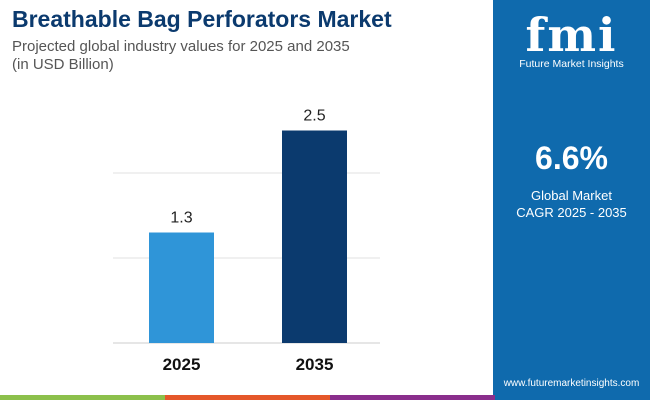 This screenshot has height=400, width=650. Describe the element at coordinates (571, 212) in the screenshot. I see `cagr-label-2: CAGR 2025 - 2035` at that location.